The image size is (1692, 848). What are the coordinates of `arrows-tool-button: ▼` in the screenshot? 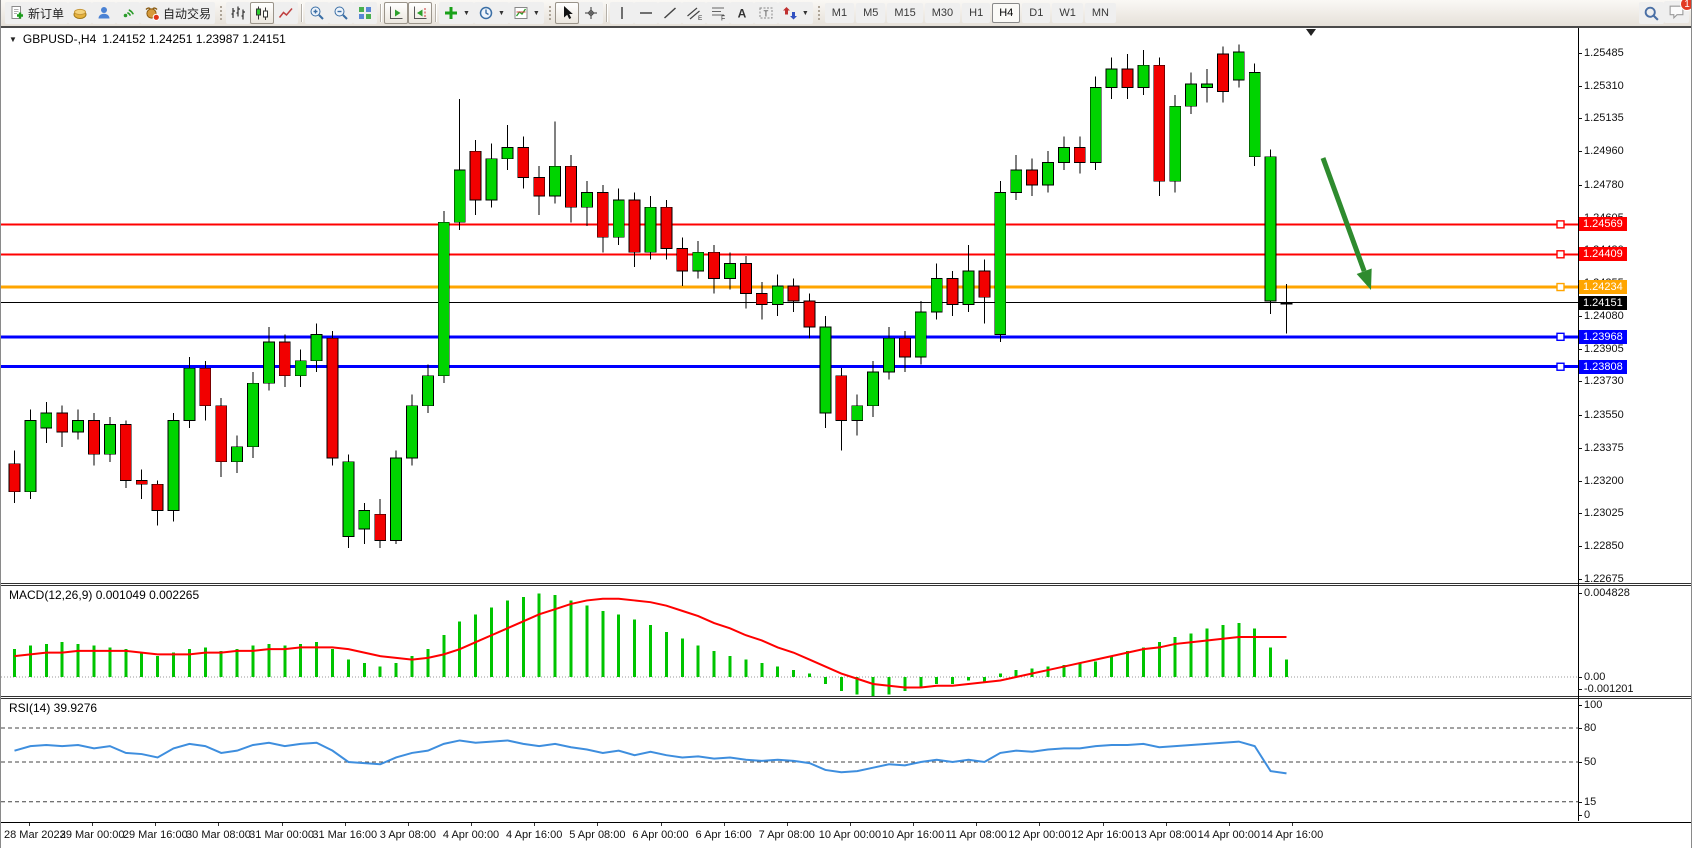 It's located at (795, 13).